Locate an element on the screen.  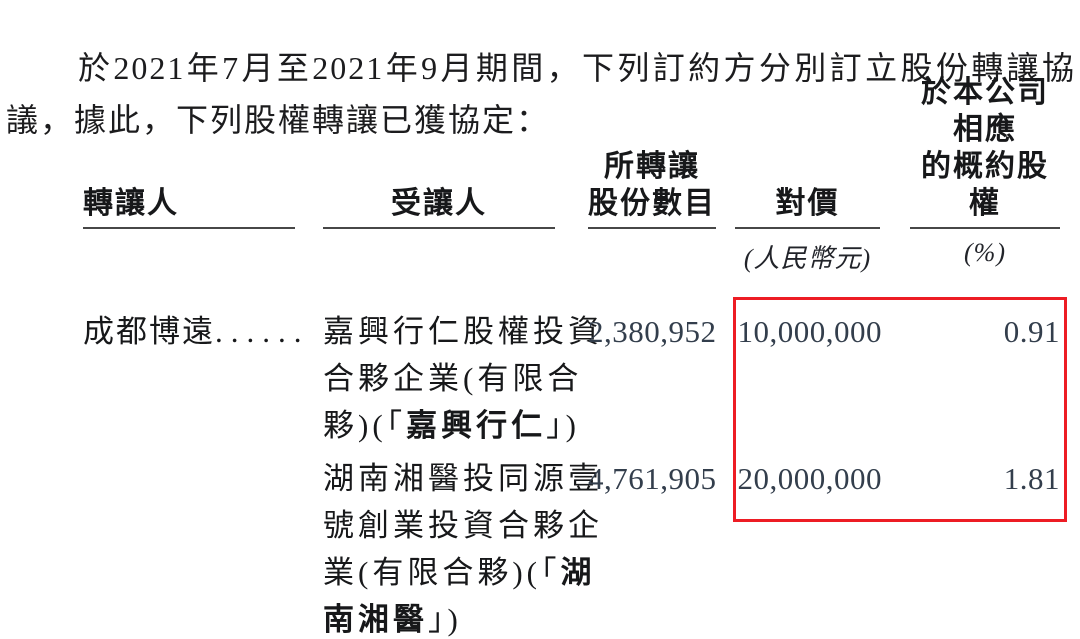
header-transferor: 轉讓人 is located at coordinates (189, 207).